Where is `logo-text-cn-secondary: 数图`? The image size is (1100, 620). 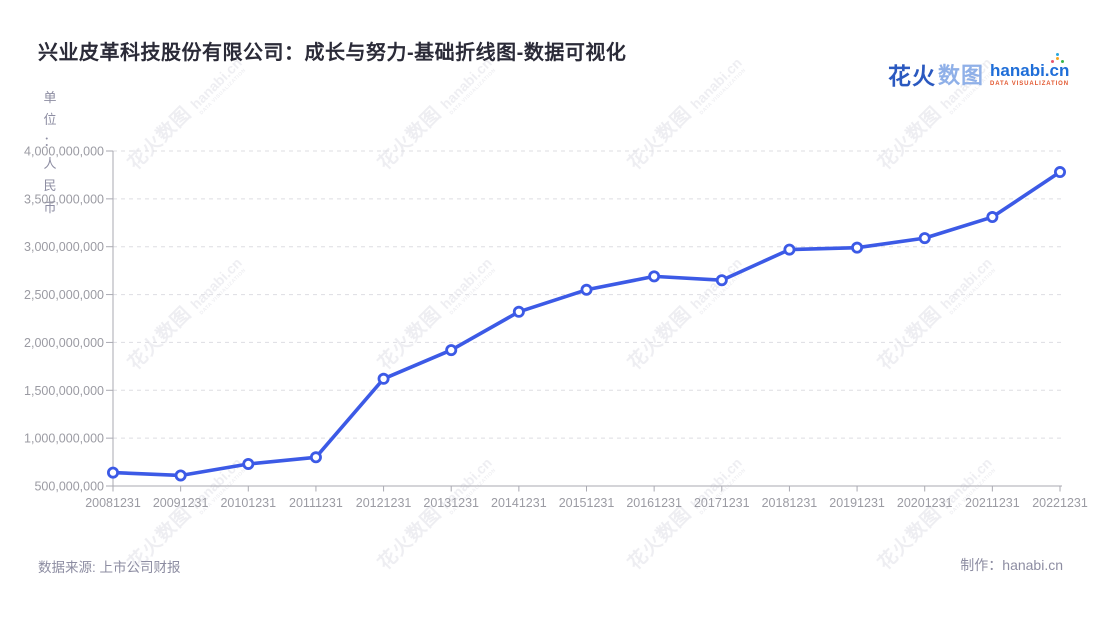
logo-text-cn-secondary: 数图 is located at coordinates (961, 75).